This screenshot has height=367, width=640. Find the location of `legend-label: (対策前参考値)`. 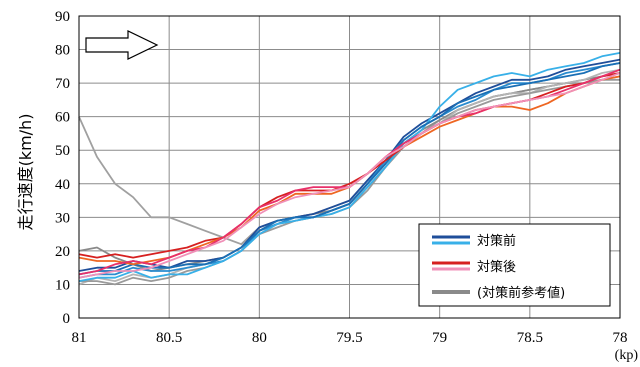

legend-label: (対策前参考値) is located at coordinates (521, 293).